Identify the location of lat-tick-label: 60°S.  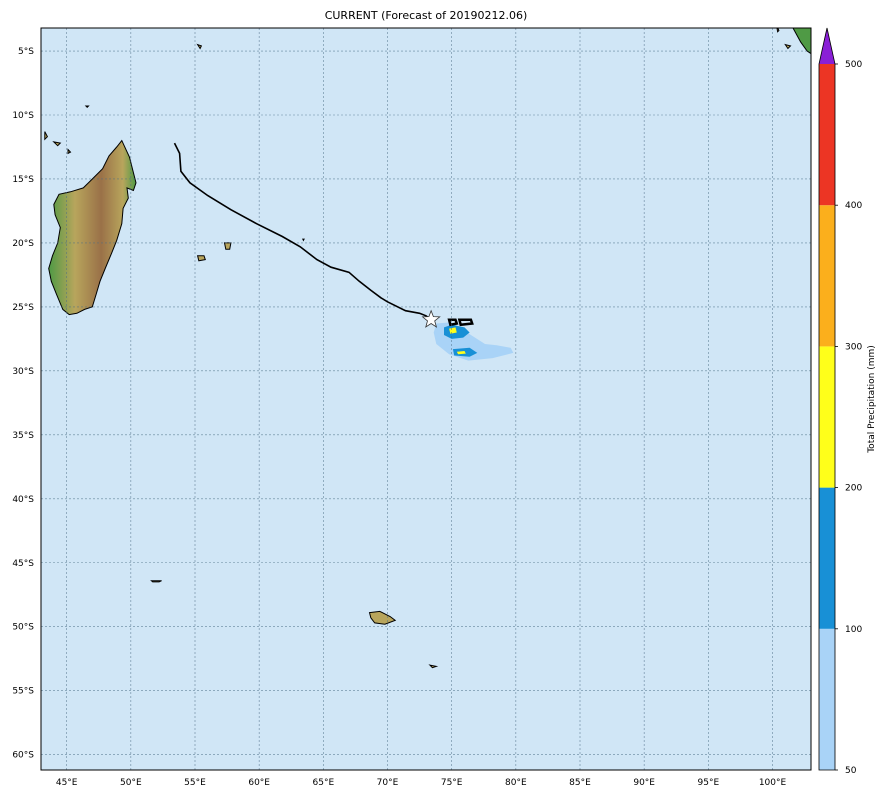
(23, 756).